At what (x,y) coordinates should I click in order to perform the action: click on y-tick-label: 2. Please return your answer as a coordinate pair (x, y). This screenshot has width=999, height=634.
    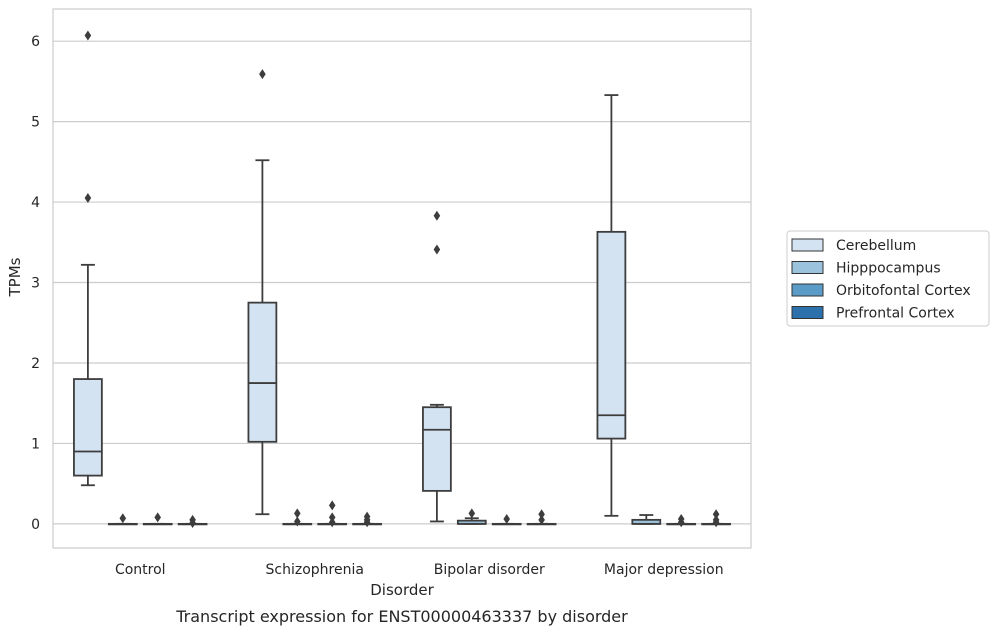
    Looking at the image, I should click on (35, 364).